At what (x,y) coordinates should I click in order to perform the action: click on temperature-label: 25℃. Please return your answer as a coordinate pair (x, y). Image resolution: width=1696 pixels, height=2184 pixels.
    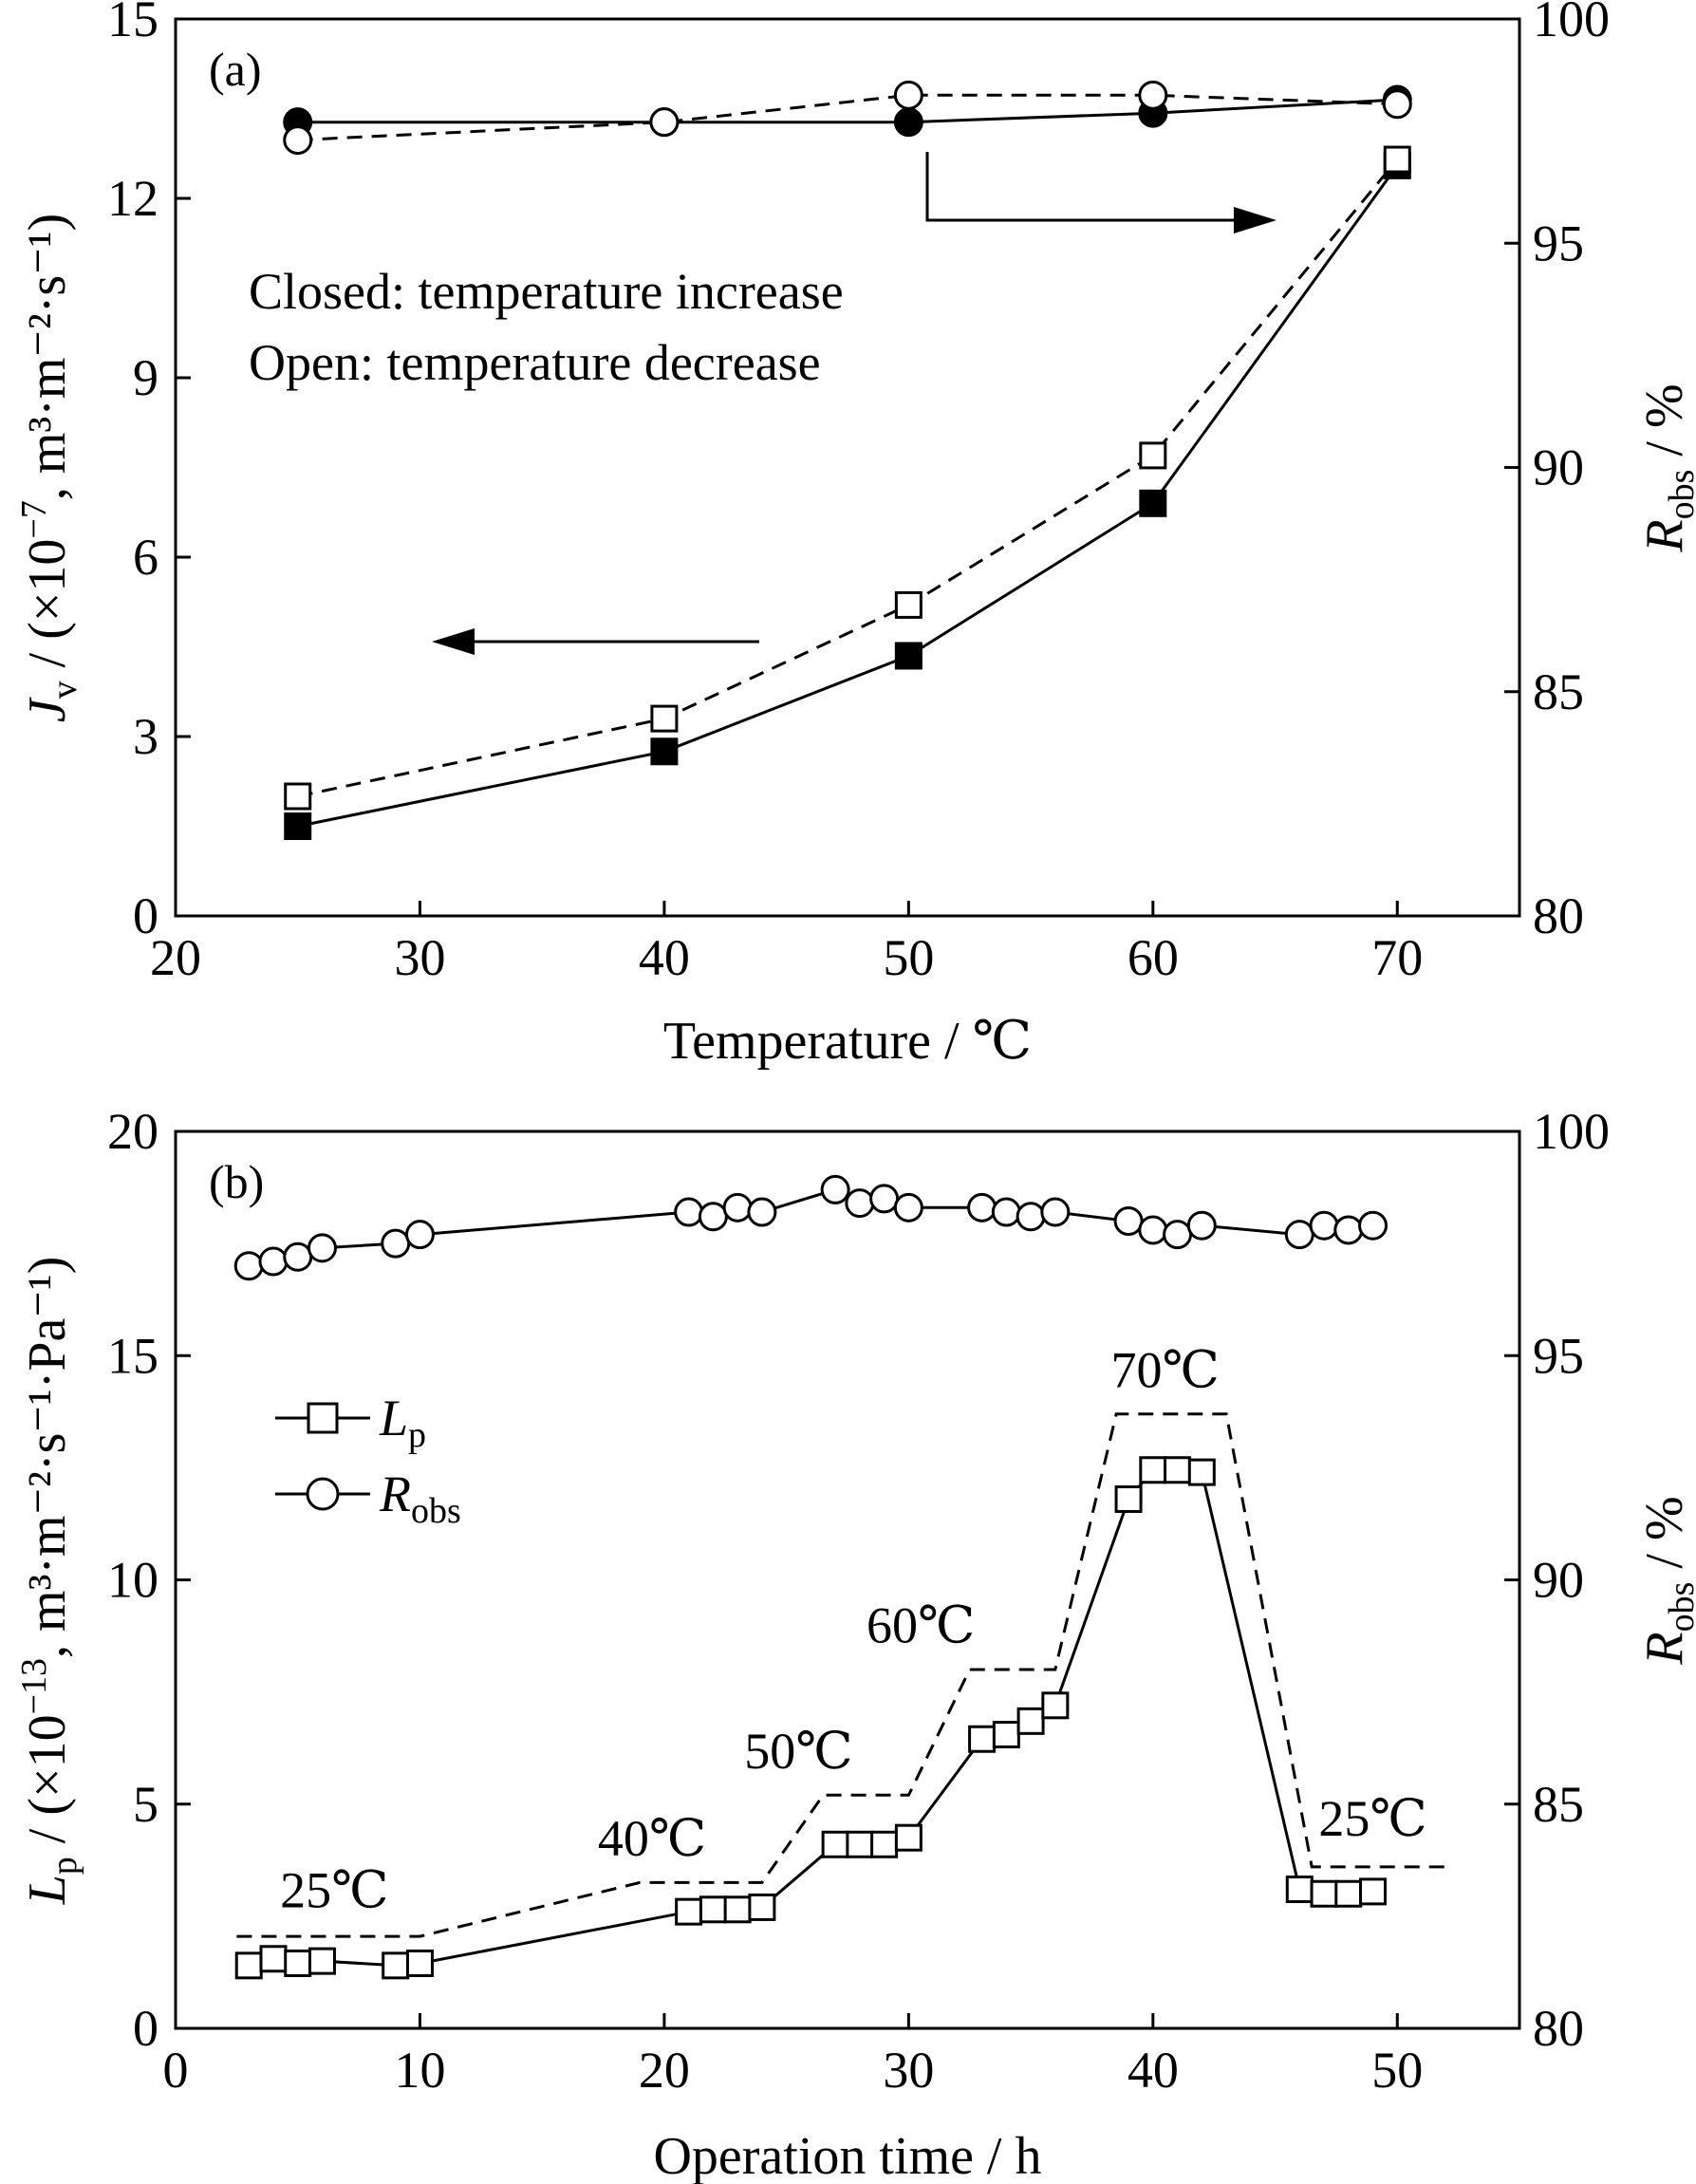
    Looking at the image, I should click on (334, 1890).